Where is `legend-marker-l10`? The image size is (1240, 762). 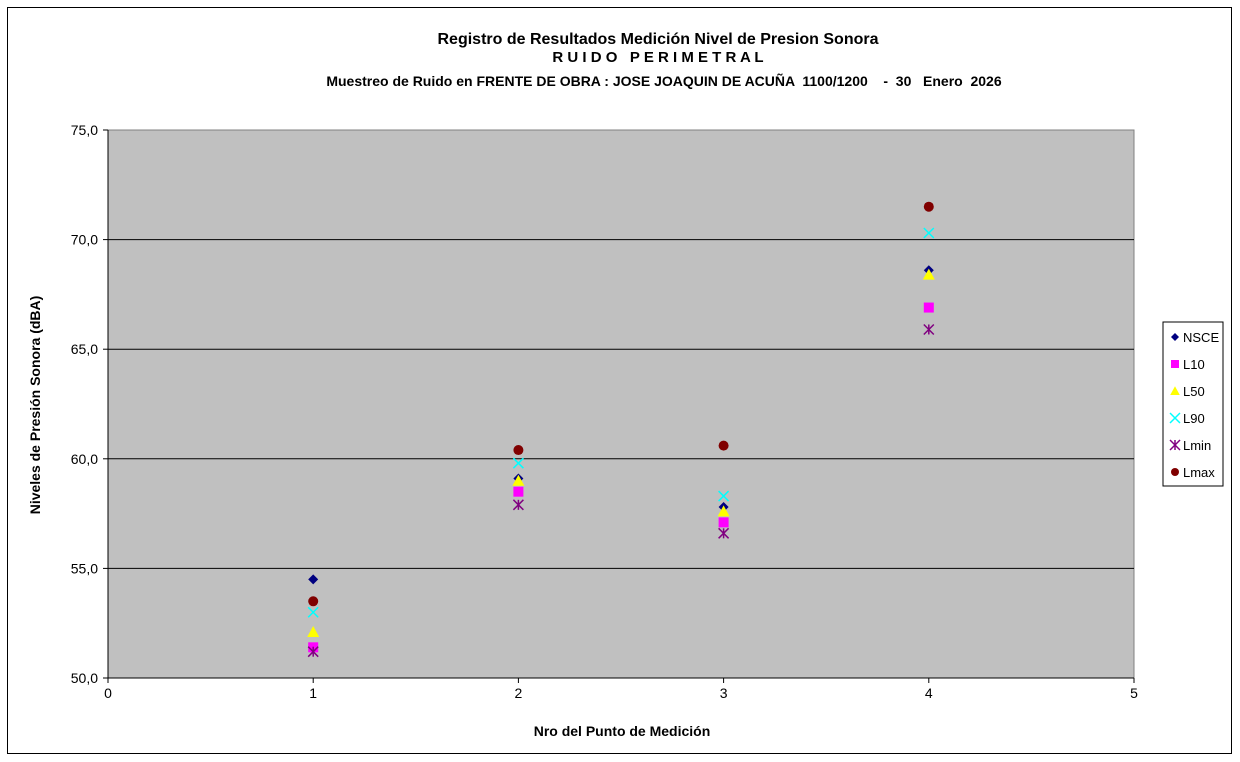 legend-marker-l10 is located at coordinates (1175, 364).